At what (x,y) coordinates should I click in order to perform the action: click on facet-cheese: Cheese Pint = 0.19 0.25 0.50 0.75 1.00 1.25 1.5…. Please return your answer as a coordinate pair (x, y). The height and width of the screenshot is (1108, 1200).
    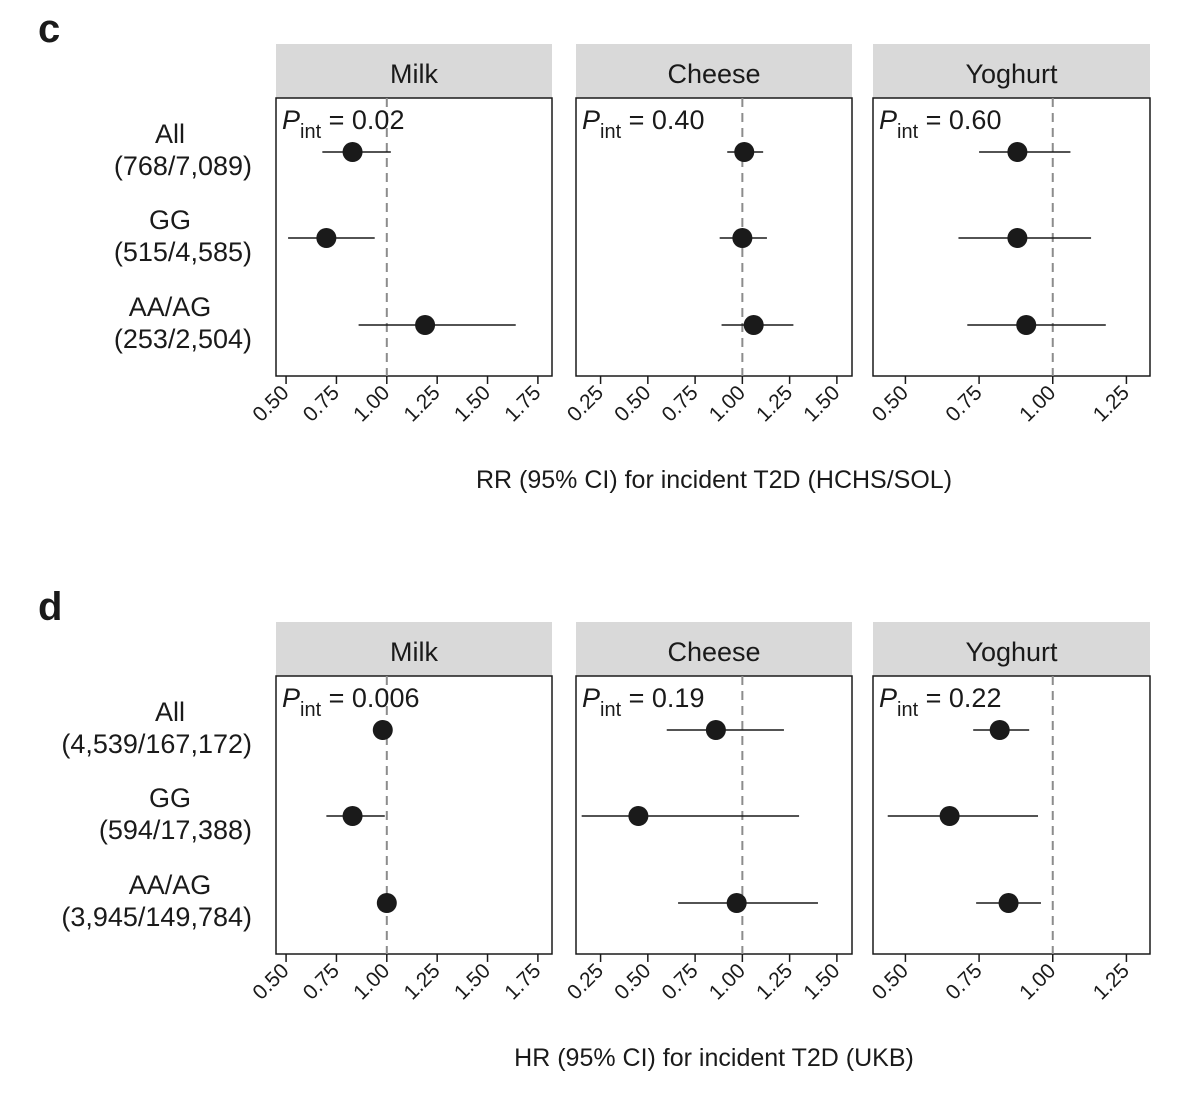
    Looking at the image, I should click on (708, 813).